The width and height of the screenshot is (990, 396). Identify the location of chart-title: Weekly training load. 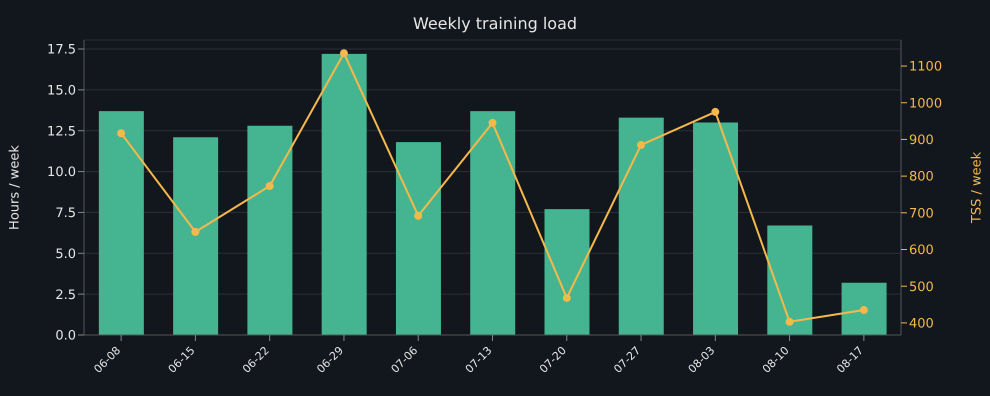
(495, 23).